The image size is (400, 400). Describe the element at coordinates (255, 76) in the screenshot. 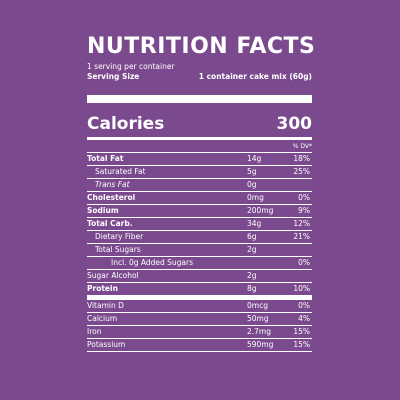

I see `serving-size-value: 1 container cake mix (60g)` at that location.